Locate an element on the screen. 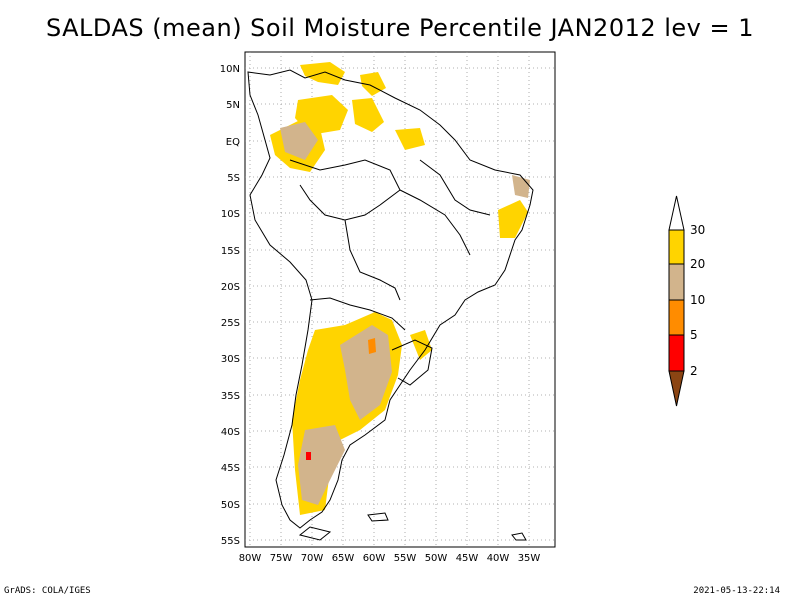 The width and height of the screenshot is (800, 600). lat-label: 35S is located at coordinates (230, 396).